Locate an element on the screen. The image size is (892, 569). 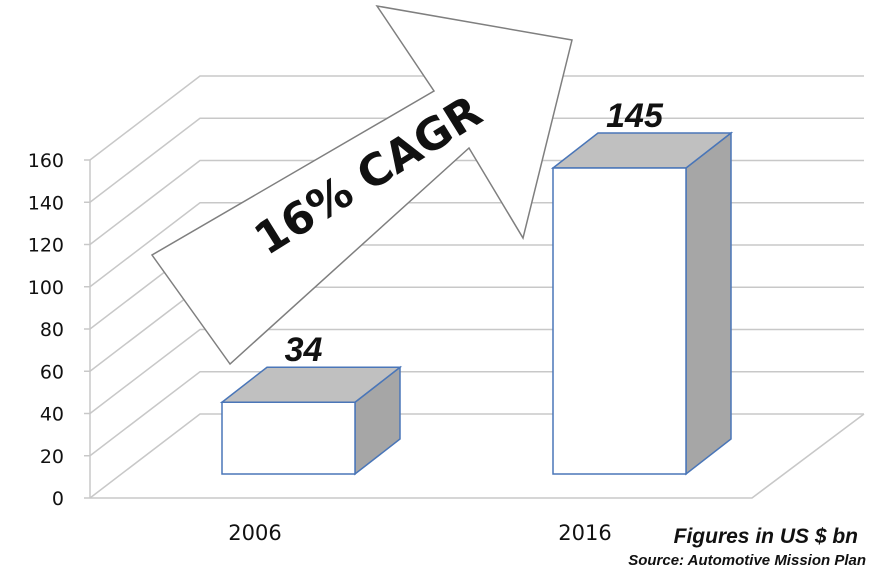
bar-2006 is located at coordinates (311, 420).